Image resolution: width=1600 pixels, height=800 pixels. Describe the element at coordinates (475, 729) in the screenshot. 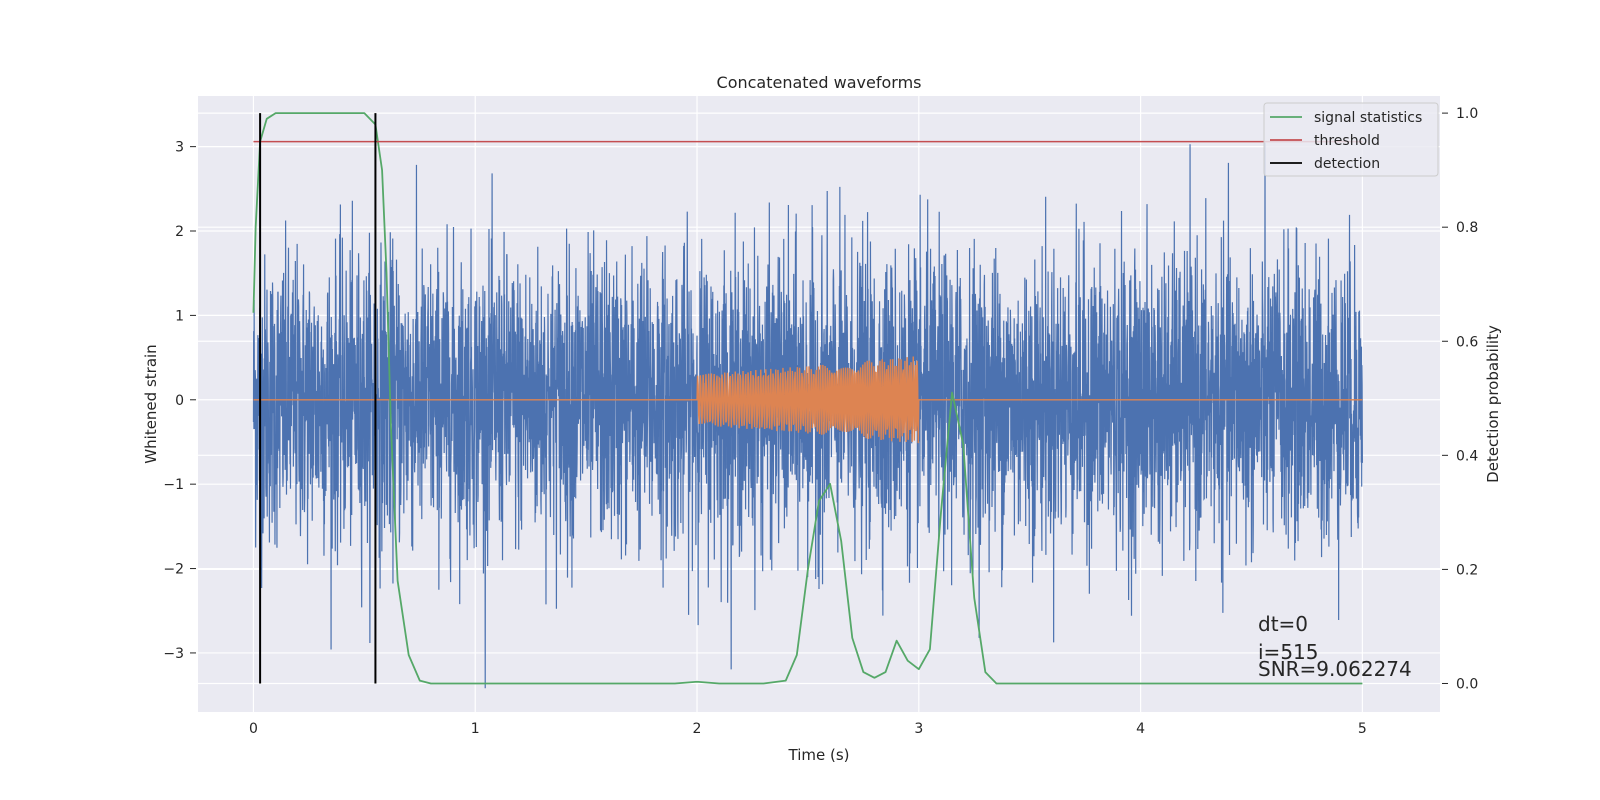

I see `x-tick-label: 1` at that location.